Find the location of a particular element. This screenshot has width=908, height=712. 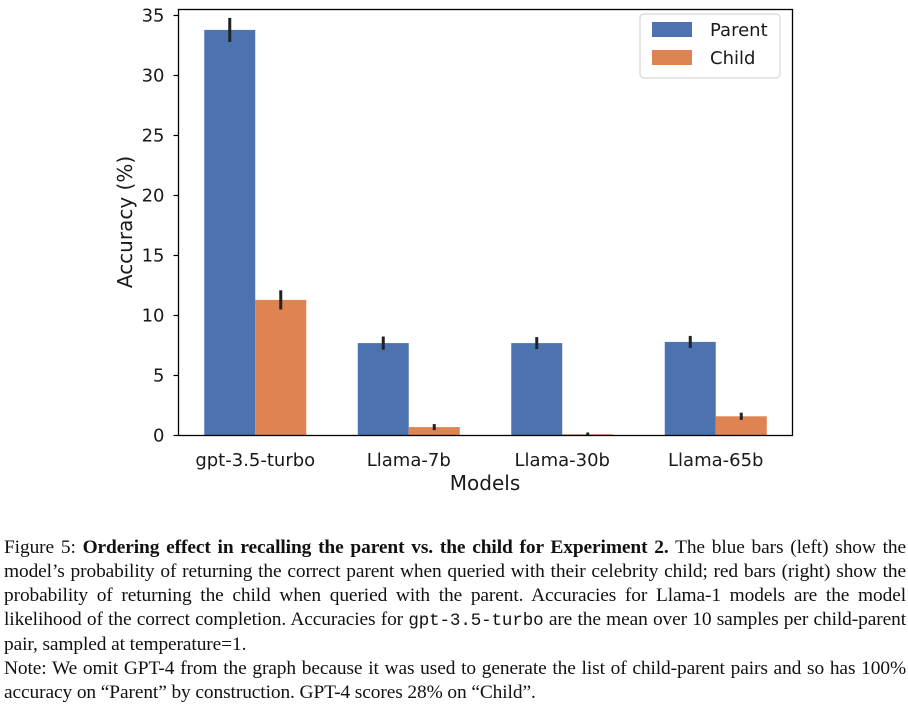

y-axis-label: Accuracy (%) is located at coordinates (125, 222).